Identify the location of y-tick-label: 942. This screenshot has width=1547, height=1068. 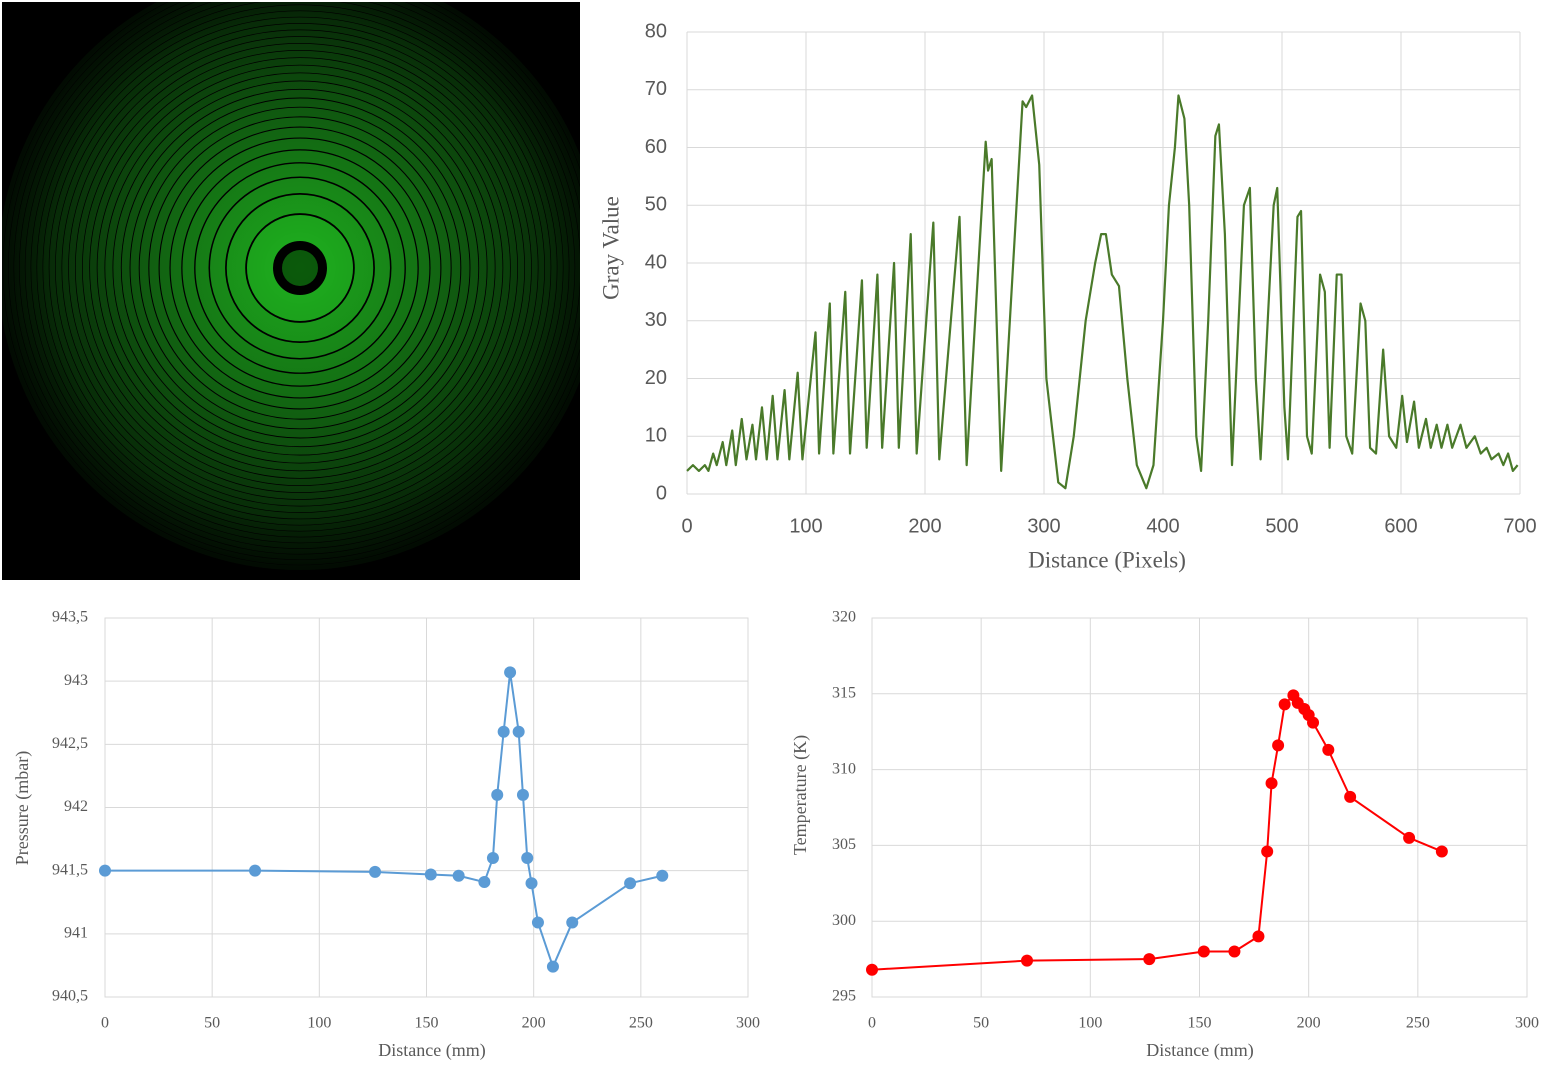
(76, 806).